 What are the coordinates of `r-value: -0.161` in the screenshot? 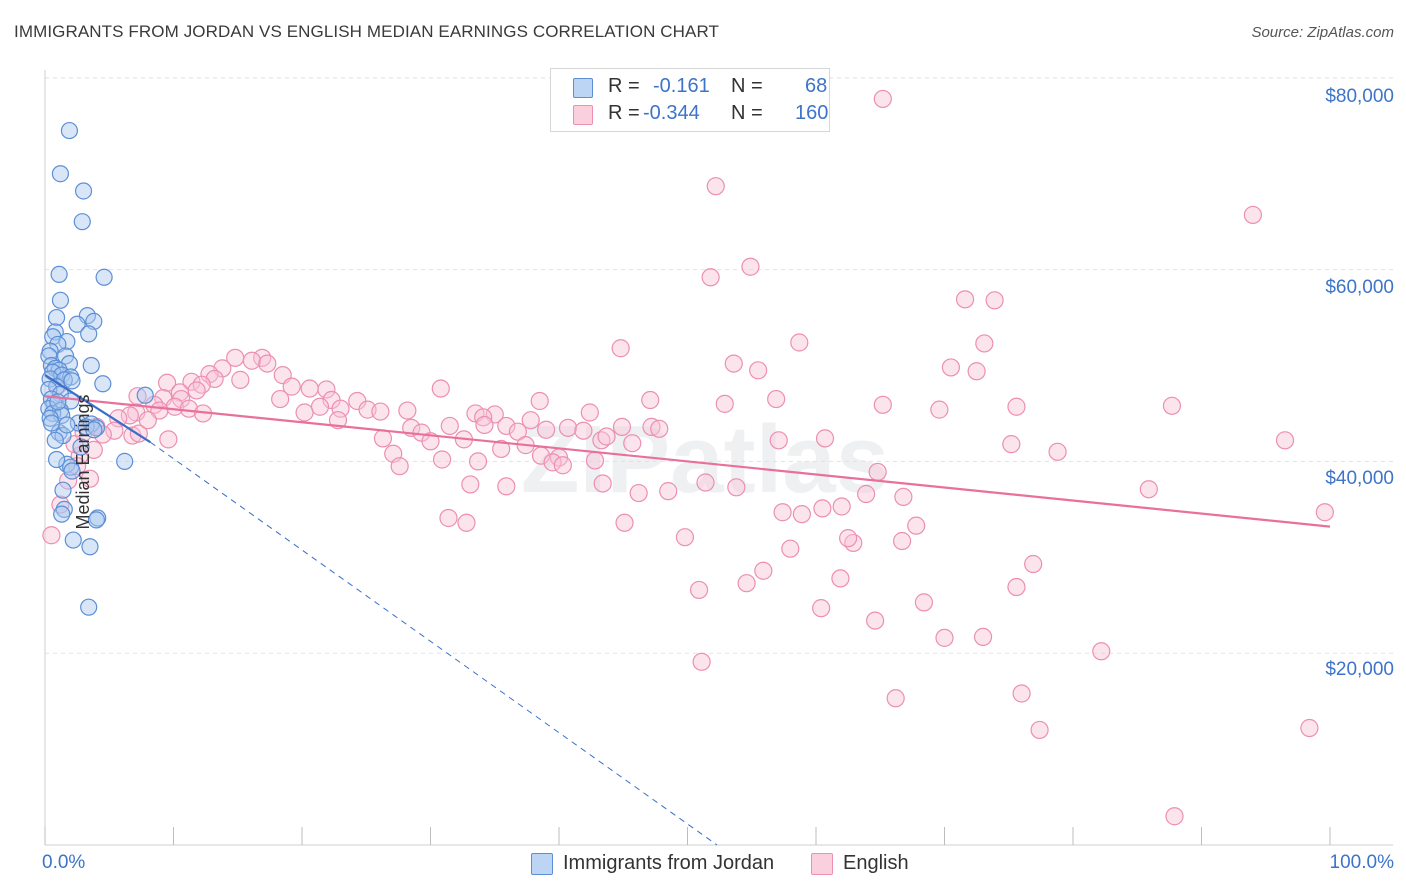 It's located at (681, 86).